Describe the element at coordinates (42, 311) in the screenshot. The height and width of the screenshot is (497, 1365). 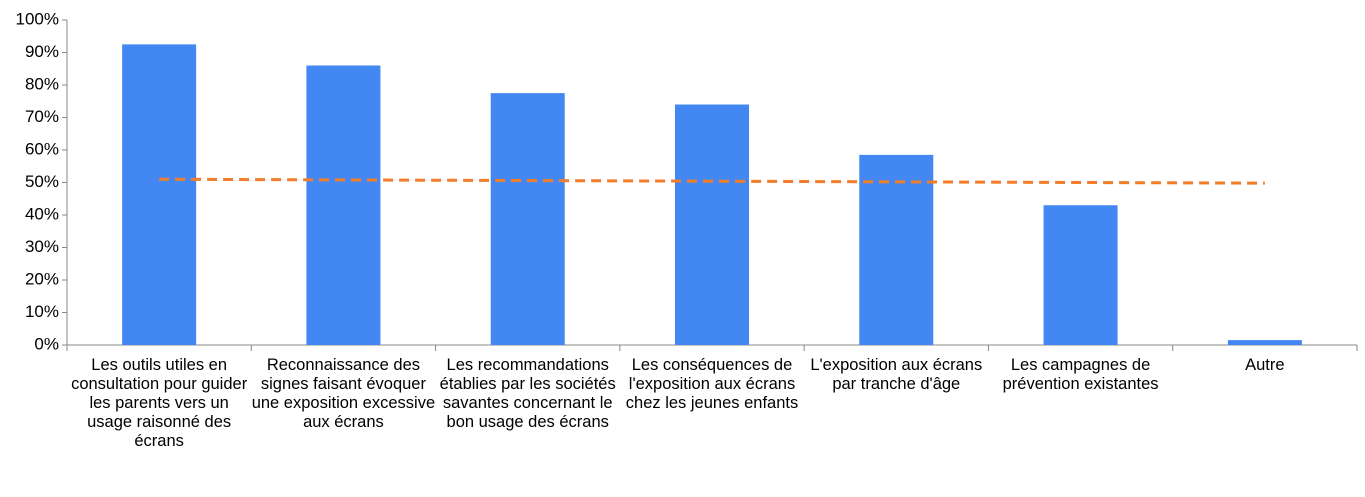
I see `y-tick-label: 10%` at that location.